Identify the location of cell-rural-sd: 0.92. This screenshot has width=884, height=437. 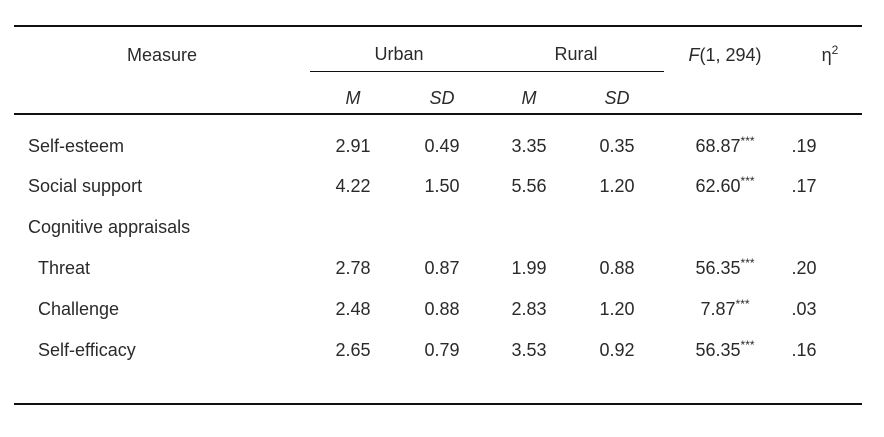
(617, 367).